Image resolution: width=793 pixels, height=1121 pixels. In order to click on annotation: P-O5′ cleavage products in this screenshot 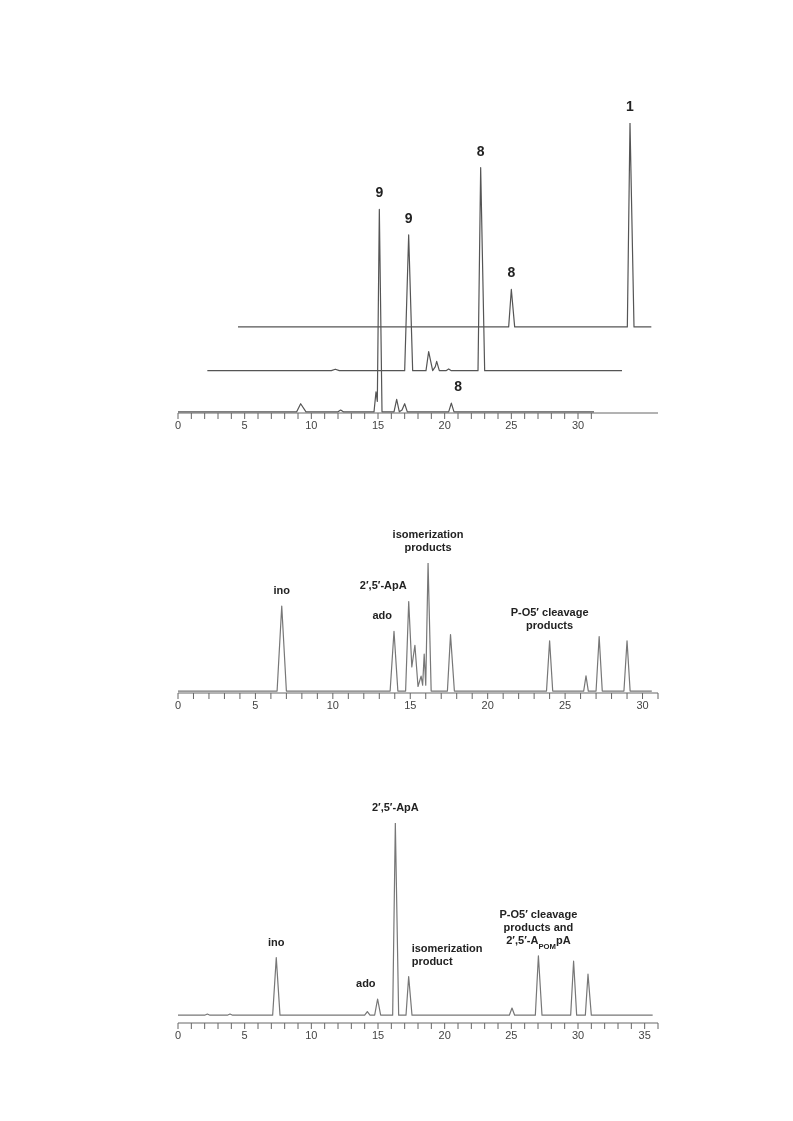, I will do `click(549, 618)`.